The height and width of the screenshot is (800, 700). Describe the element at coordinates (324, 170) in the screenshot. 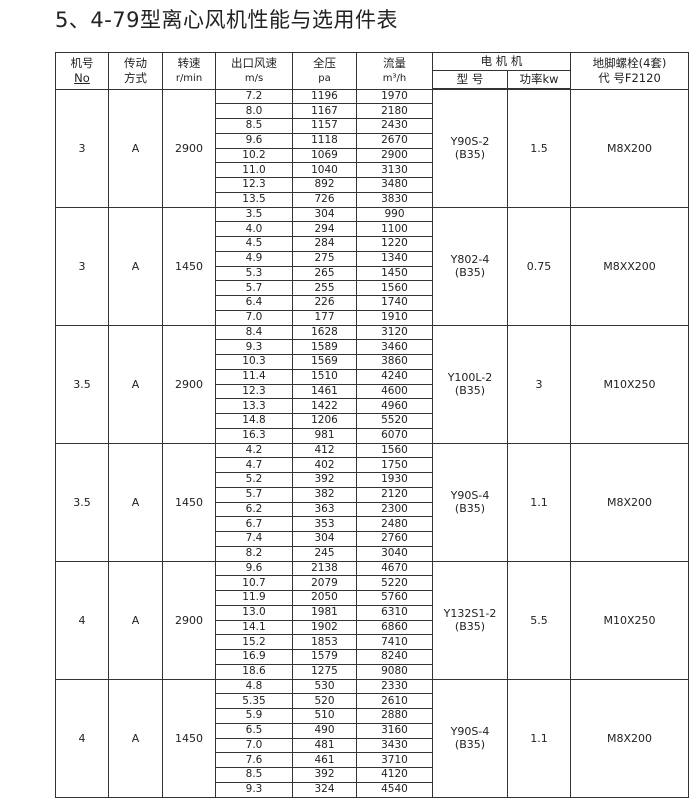

I see `pressure-cell: 1040` at that location.